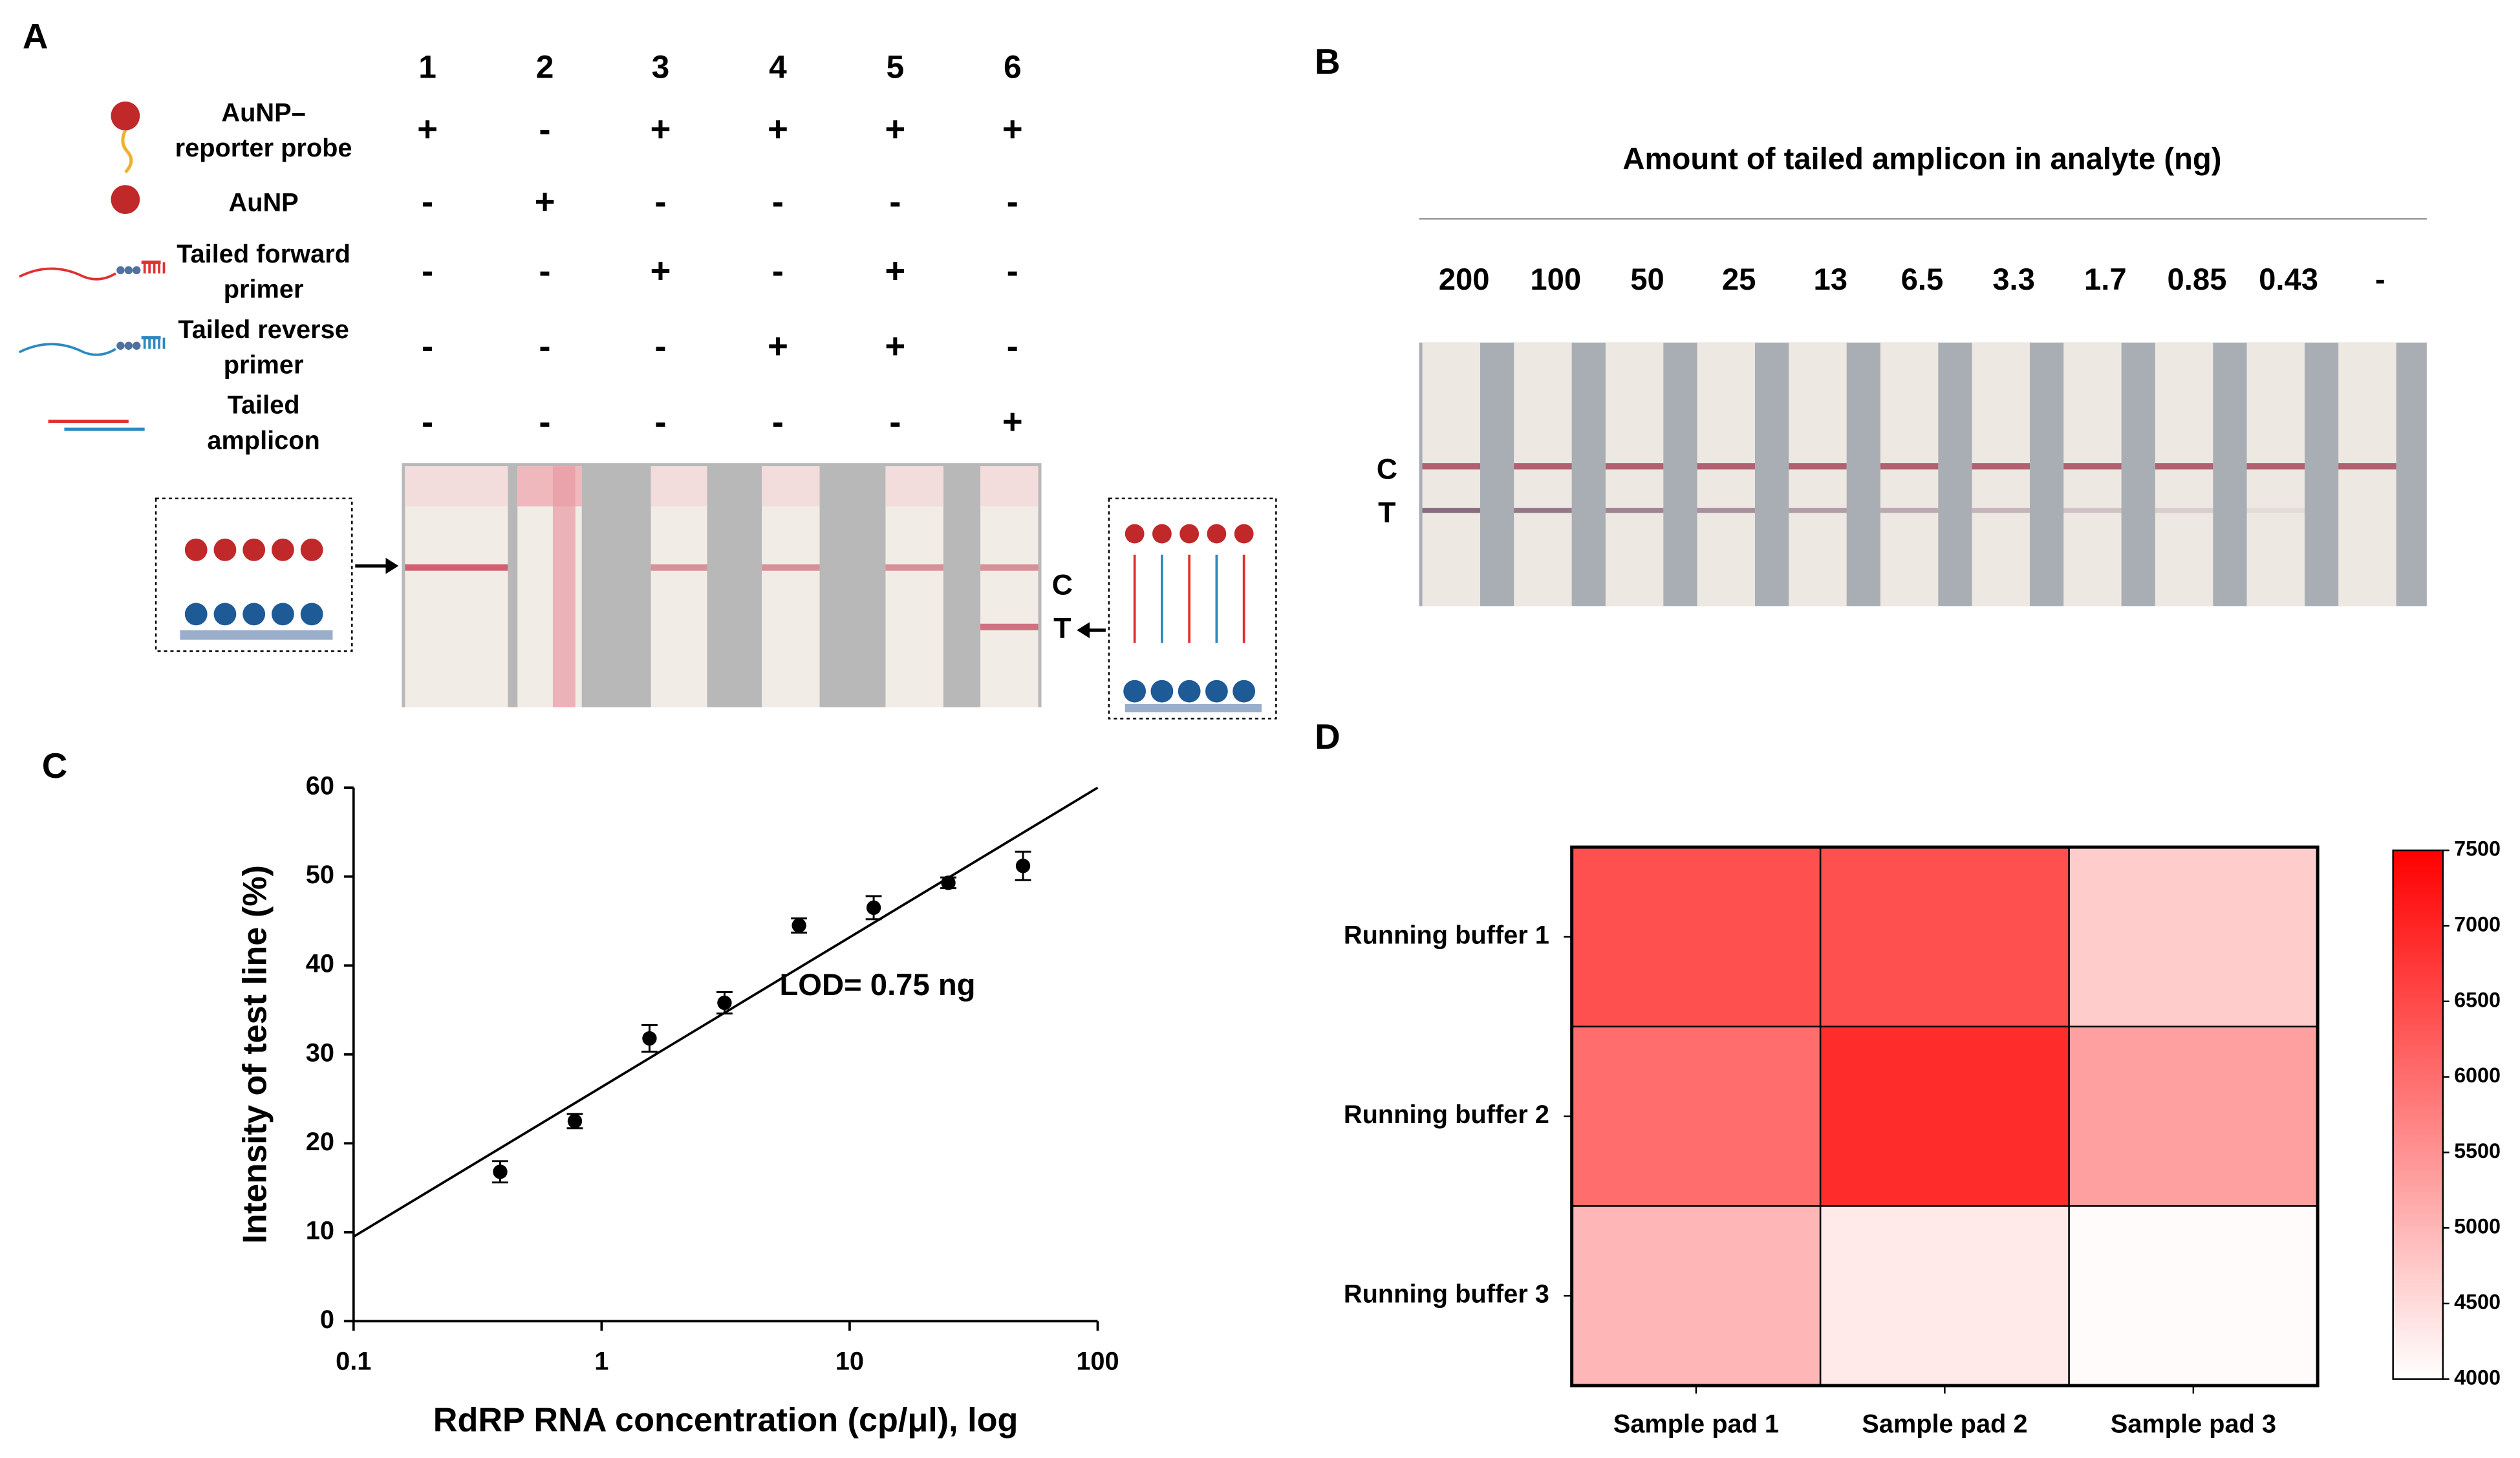  Describe the element at coordinates (2477, 1303) in the screenshot. I see `label: 4500` at that location.